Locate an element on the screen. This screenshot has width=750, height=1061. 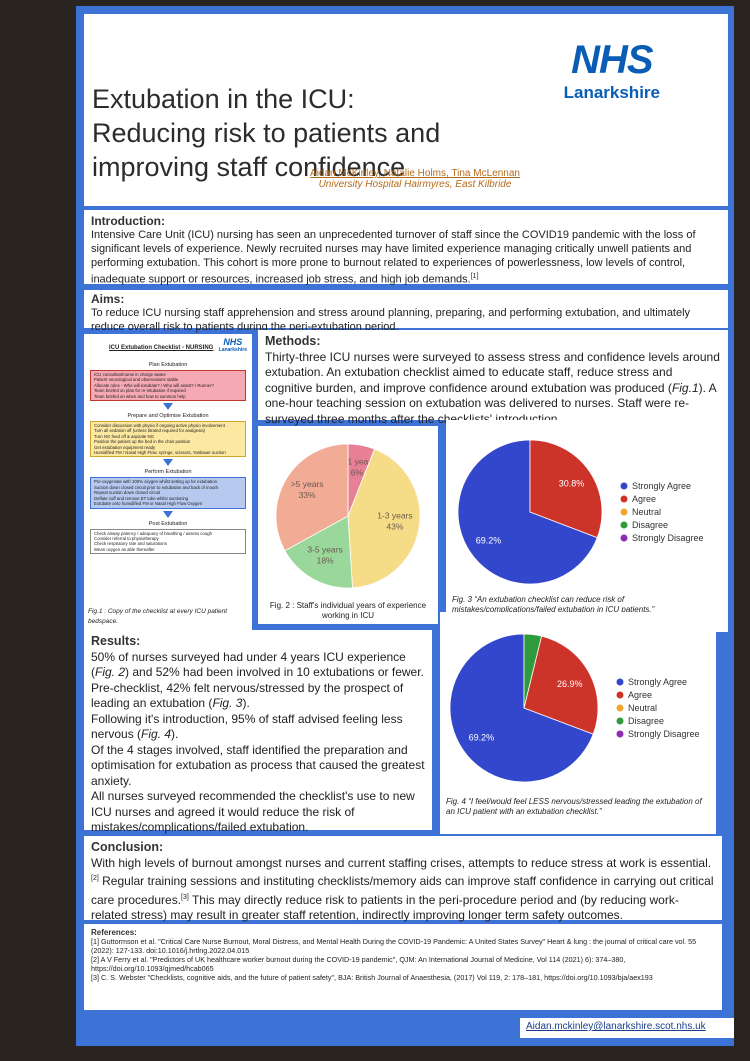
citation: [2] is located at coordinates (95, 878).